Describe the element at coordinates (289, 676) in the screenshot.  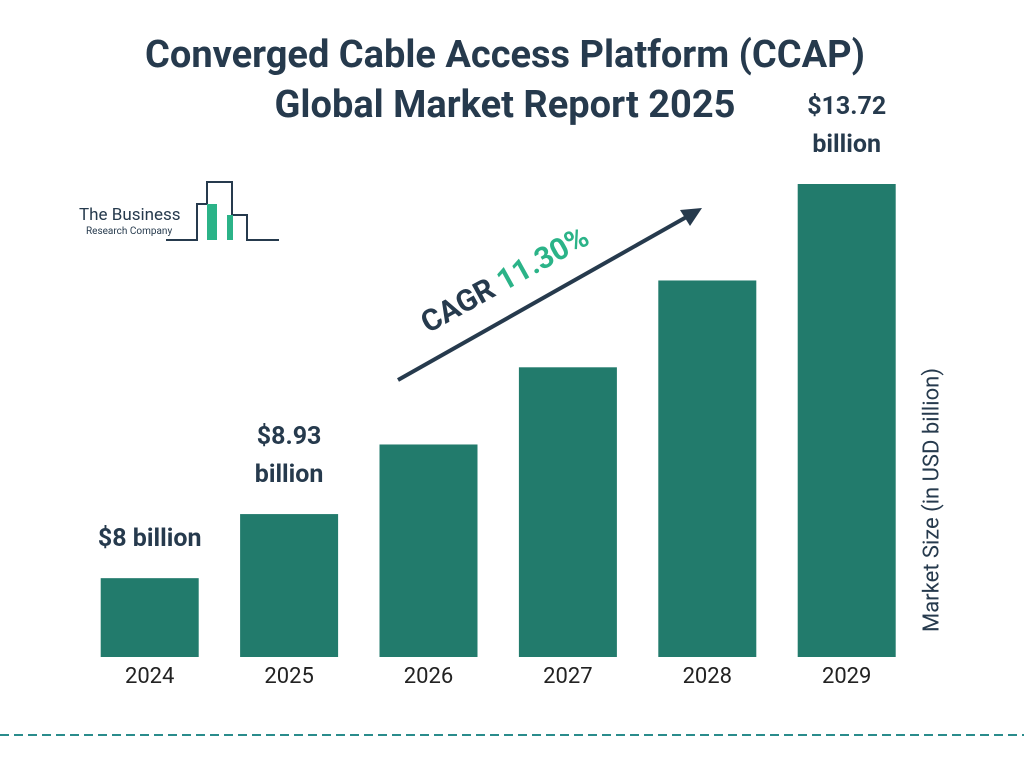
I see `x-tick-label: 2025` at that location.